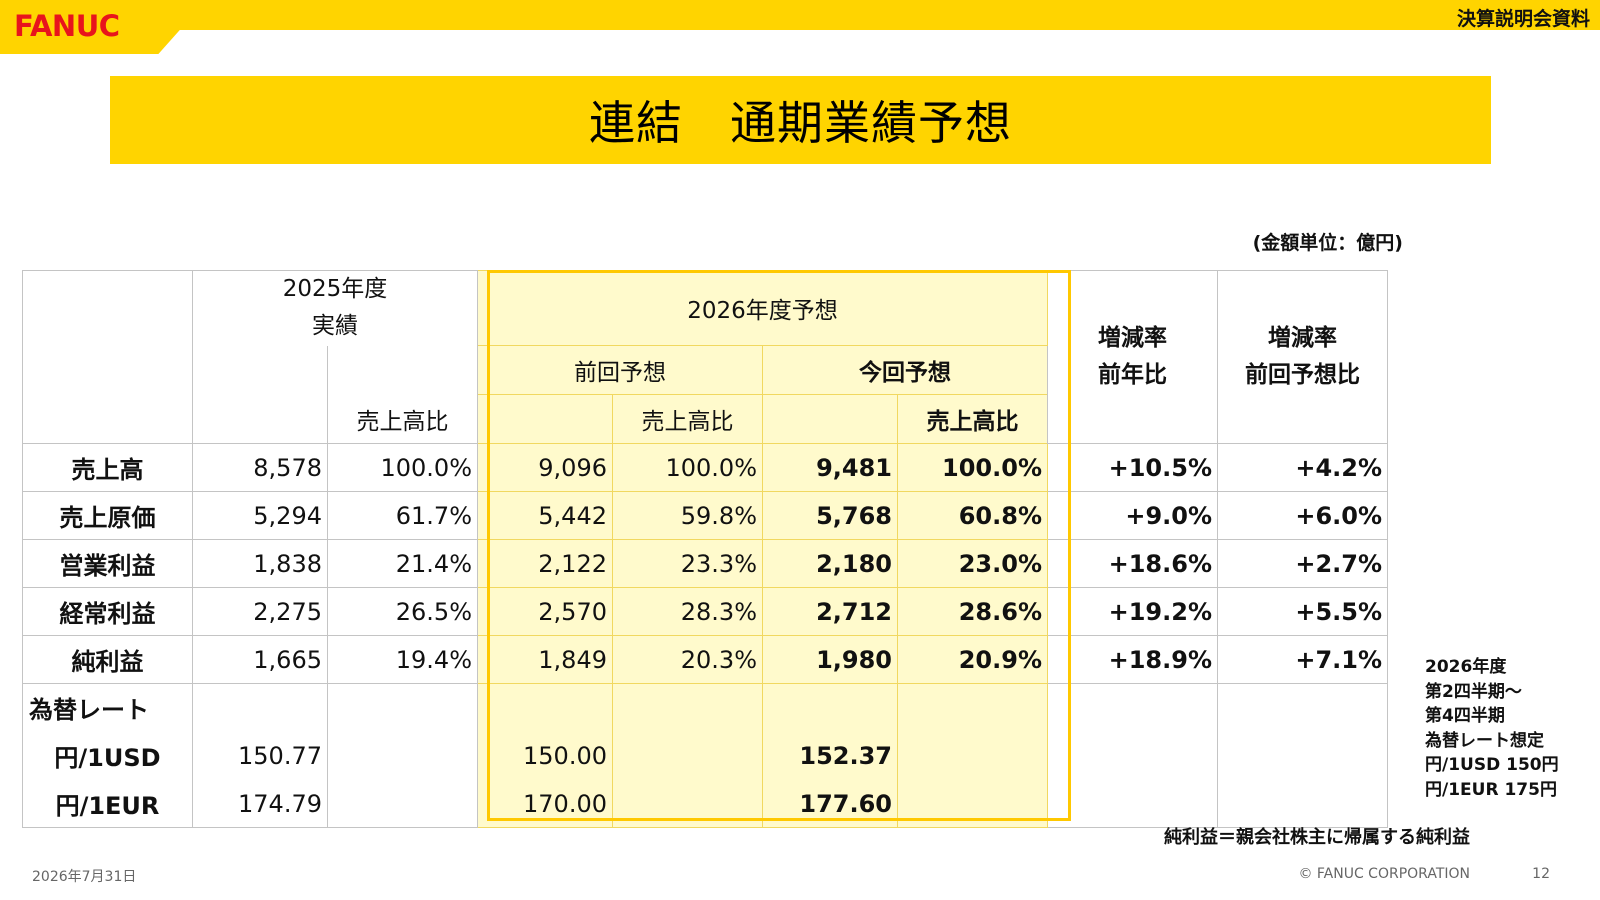 Image resolution: width=1600 pixels, height=900 pixels. What do you see at coordinates (1523, 19) in the screenshot?
I see `document-label: 決算説明会資料` at bounding box center [1523, 19].